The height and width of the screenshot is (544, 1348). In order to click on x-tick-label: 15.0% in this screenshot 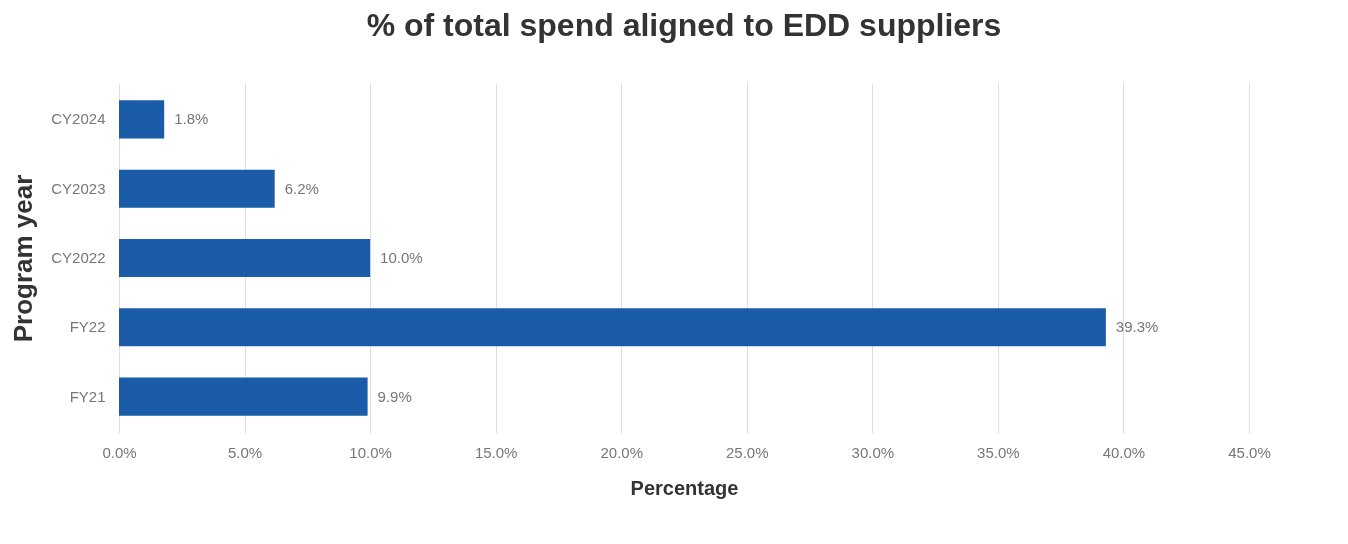, I will do `click(496, 452)`.